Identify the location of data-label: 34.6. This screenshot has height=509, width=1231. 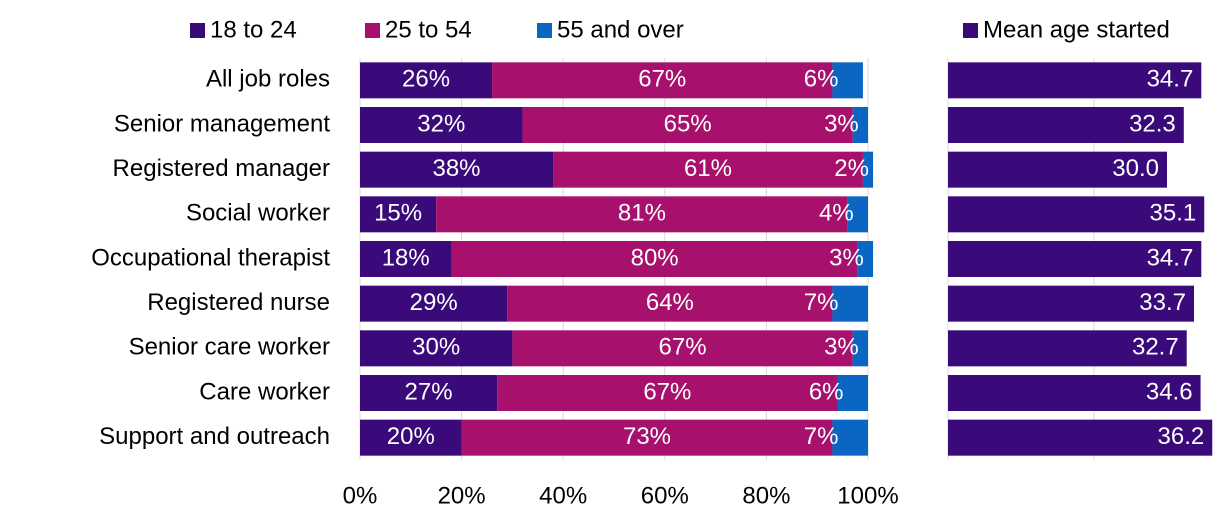
(1169, 391).